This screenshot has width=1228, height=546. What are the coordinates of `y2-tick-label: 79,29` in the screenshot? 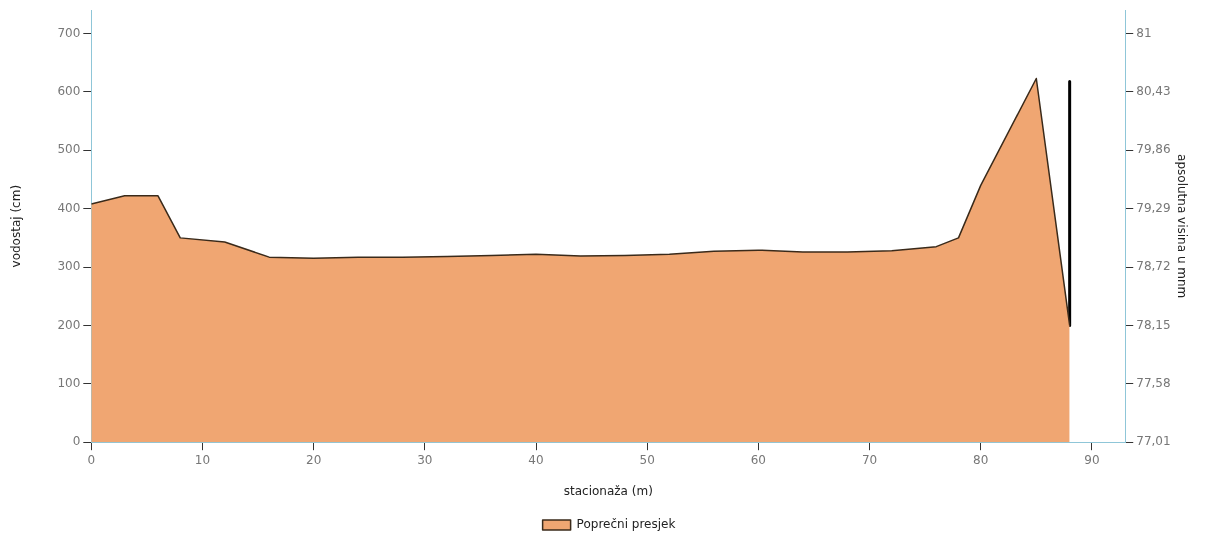 It's located at (1153, 207).